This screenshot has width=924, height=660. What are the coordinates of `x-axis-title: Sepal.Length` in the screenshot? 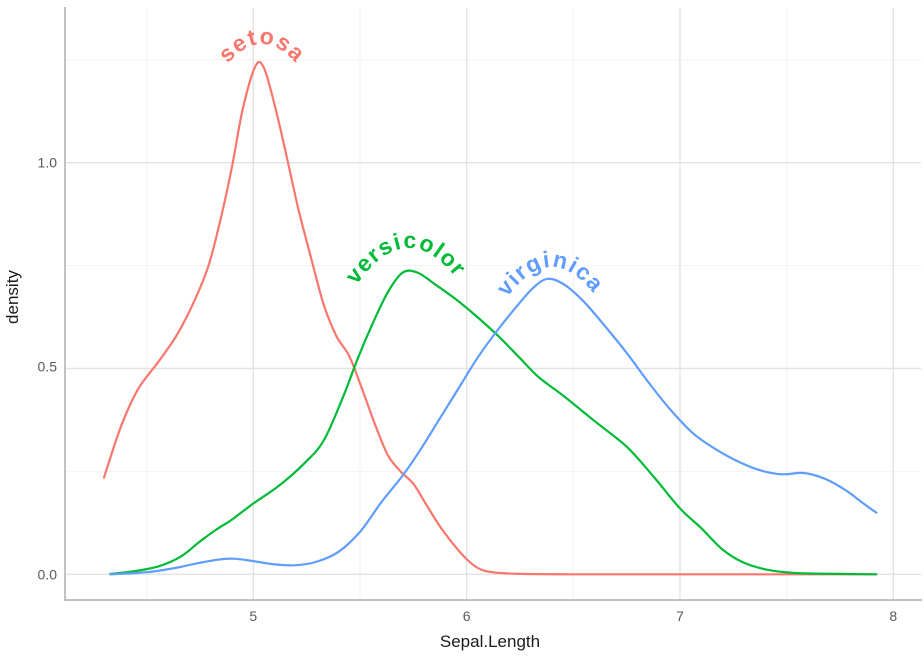 It's located at (490, 641).